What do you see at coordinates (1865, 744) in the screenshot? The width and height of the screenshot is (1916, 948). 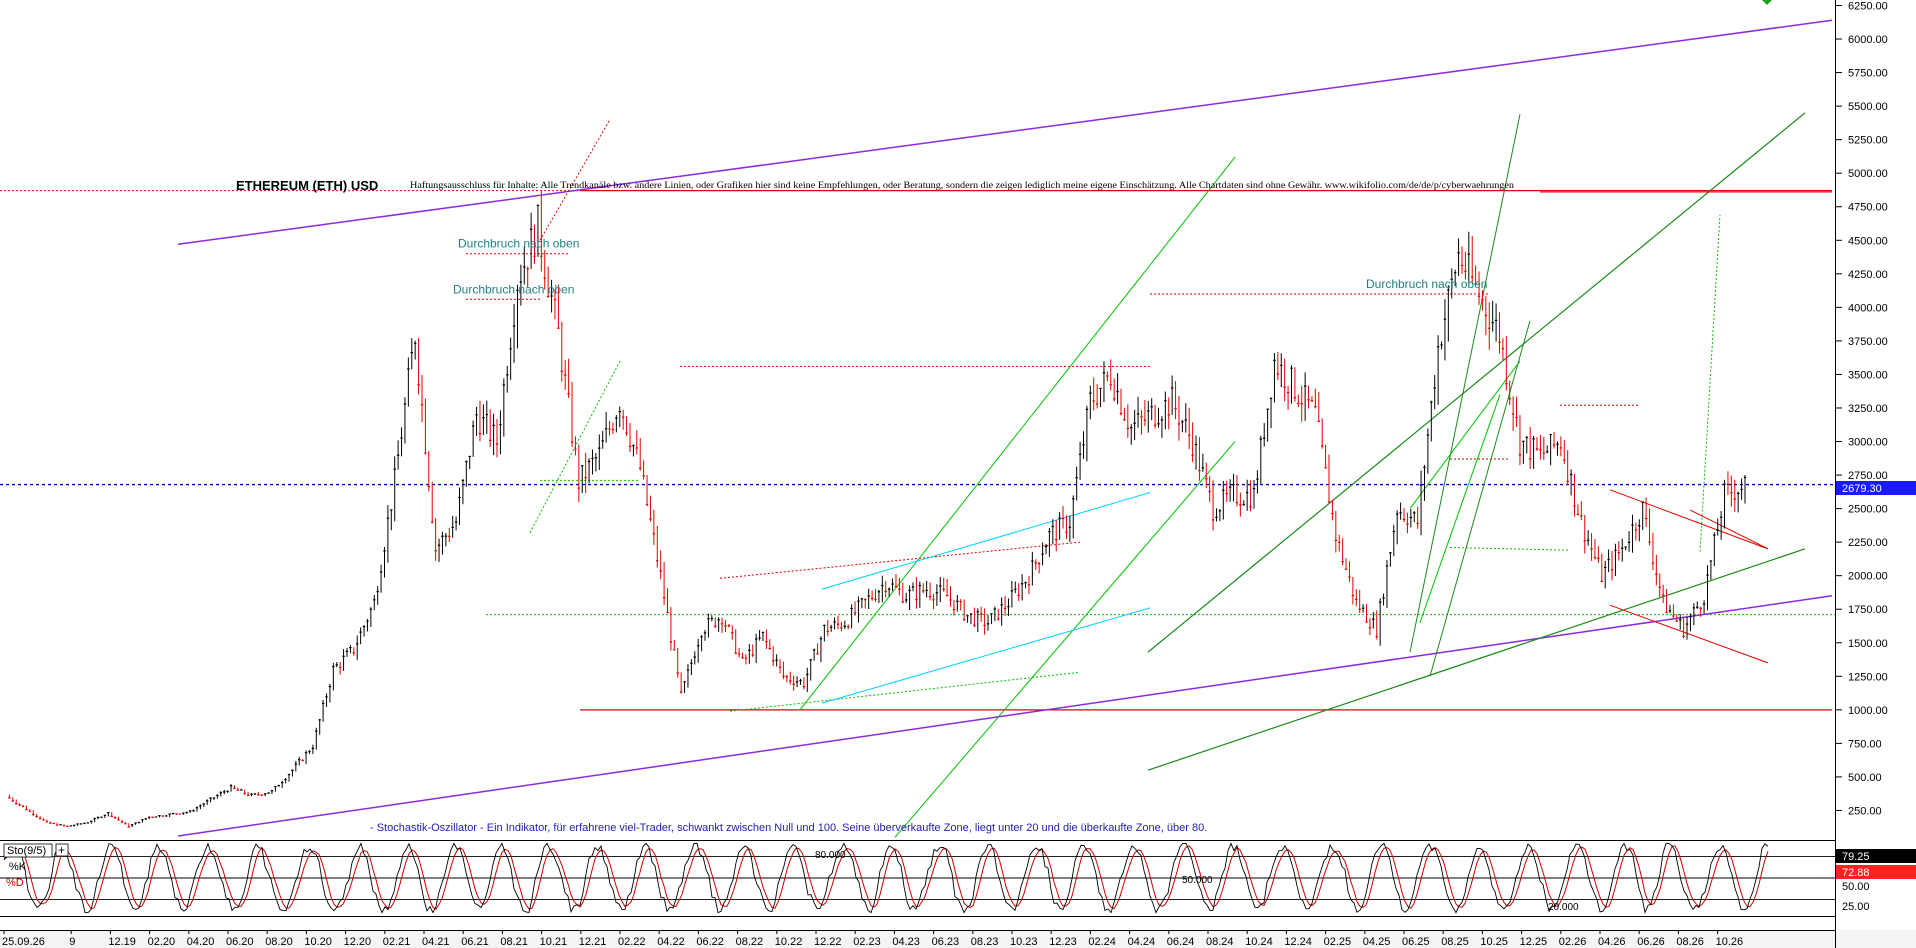 I see `y-tick-label: 750.00` at bounding box center [1865, 744].